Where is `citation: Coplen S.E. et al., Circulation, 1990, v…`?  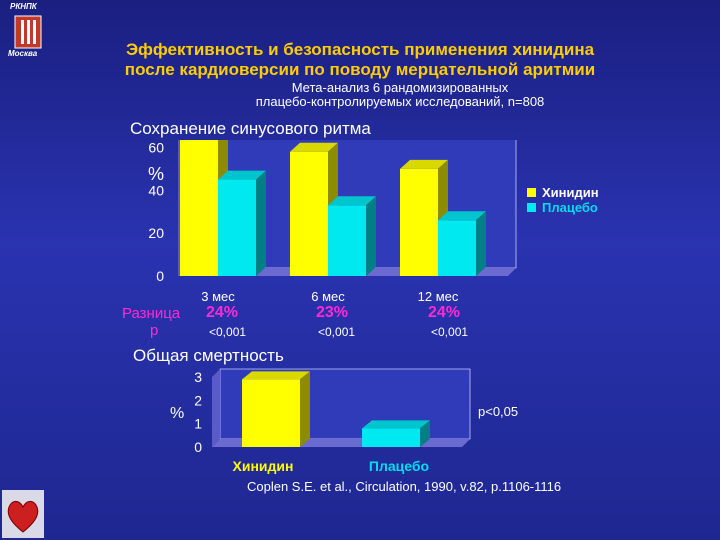
citation: Coplen S.E. et al., Circulation, 1990, v… is located at coordinates (404, 486).